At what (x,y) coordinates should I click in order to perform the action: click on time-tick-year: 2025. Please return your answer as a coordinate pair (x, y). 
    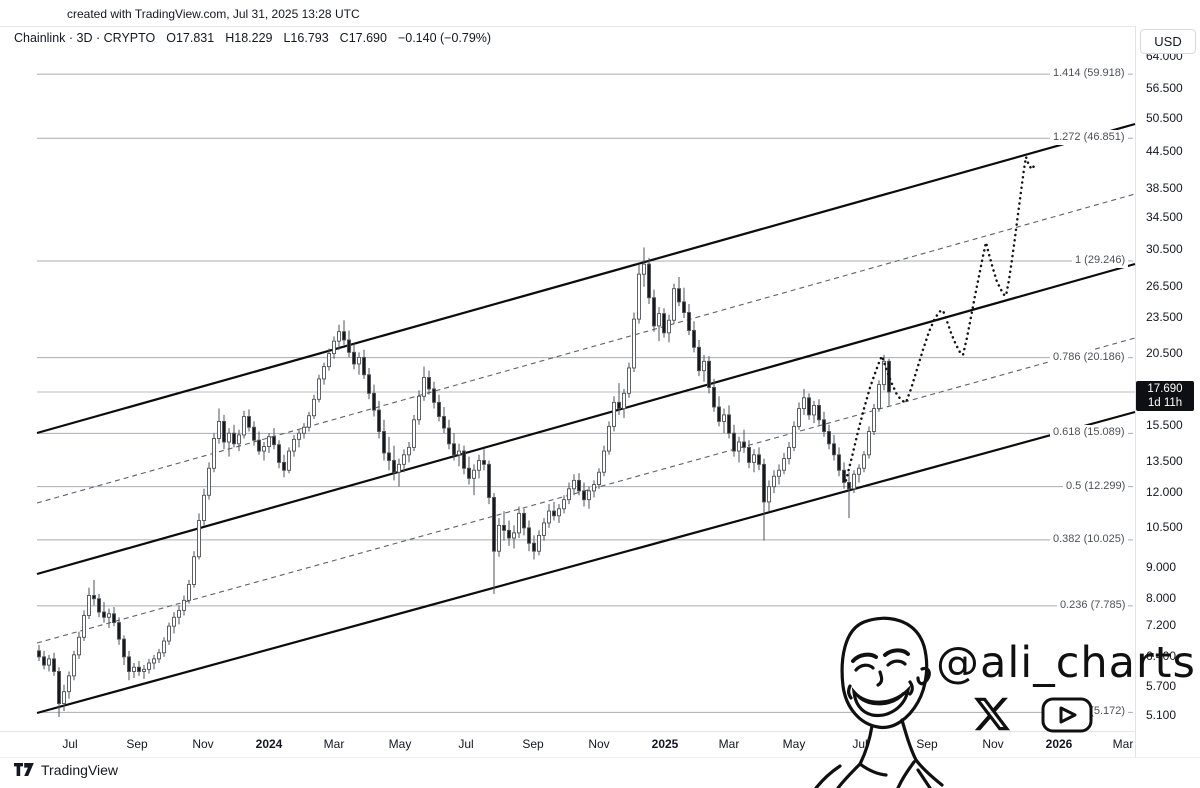
    Looking at the image, I should click on (665, 744).